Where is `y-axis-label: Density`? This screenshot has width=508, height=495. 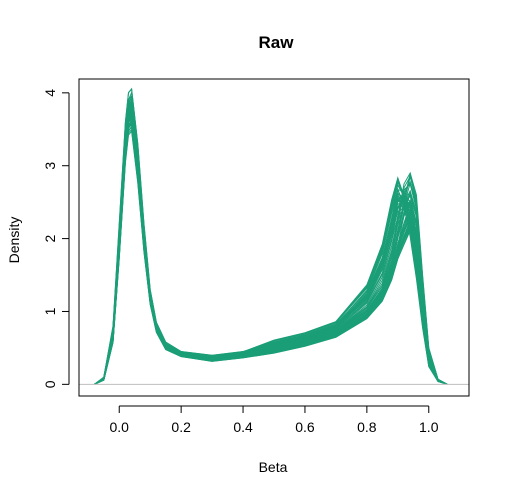
y-axis-label: Density is located at coordinates (14, 240).